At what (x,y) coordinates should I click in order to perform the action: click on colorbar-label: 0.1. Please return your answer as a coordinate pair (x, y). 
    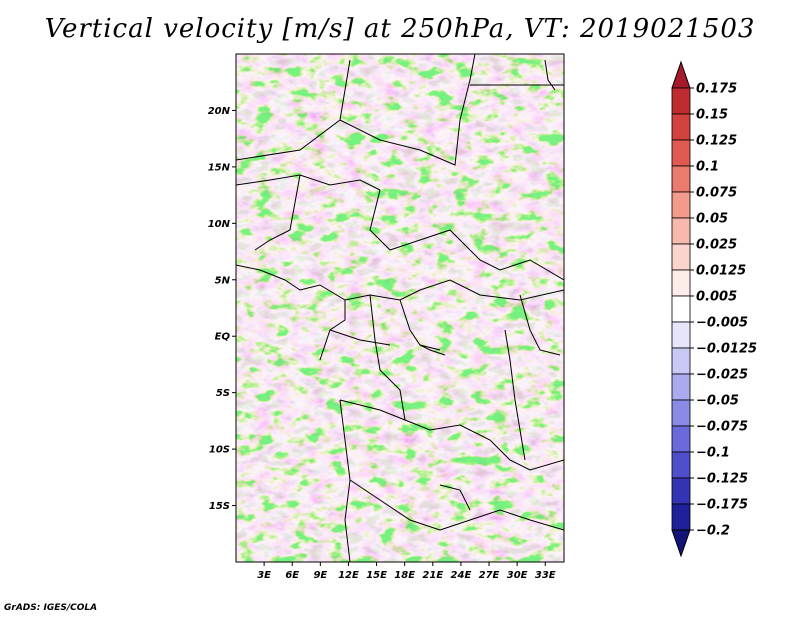
    Looking at the image, I should click on (707, 167).